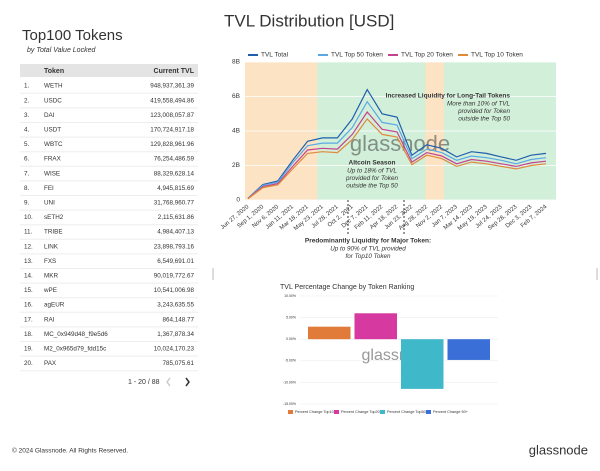 The height and width of the screenshot is (471, 600). What do you see at coordinates (28, 232) in the screenshot?
I see `row-index: 11.` at bounding box center [28, 232].